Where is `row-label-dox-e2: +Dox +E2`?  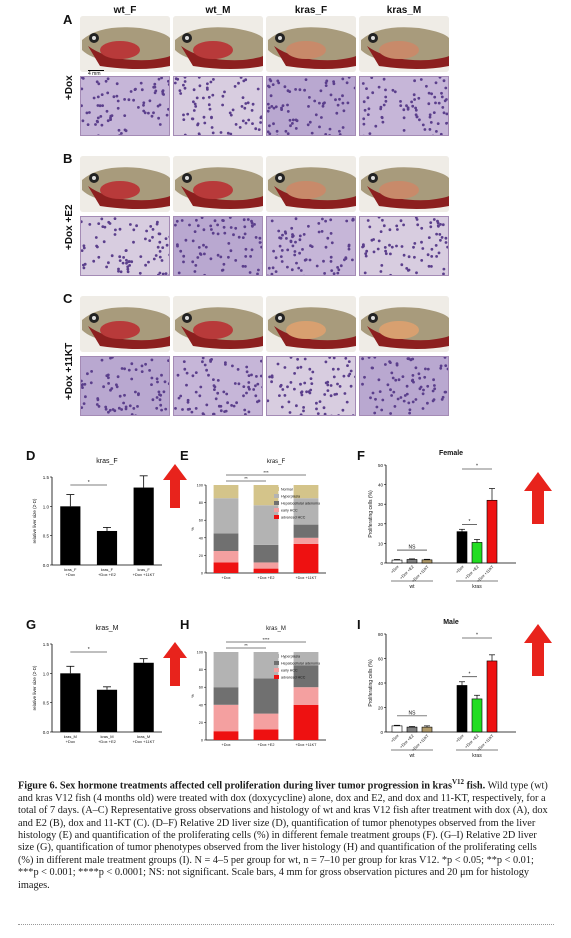
row-label-dox-e2: +Dox +E2 is located at coordinates (69, 227).